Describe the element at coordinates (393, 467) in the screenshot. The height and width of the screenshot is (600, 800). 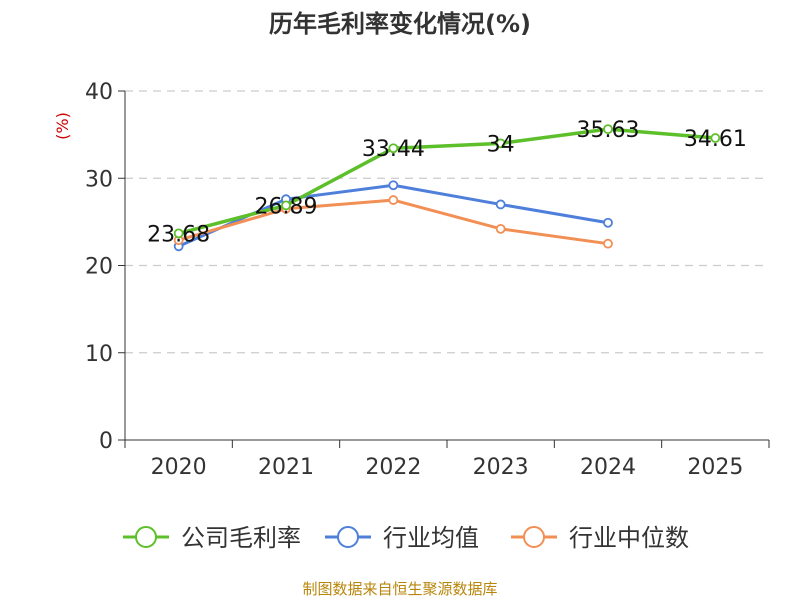
I see `x-tick-label: 2022` at that location.